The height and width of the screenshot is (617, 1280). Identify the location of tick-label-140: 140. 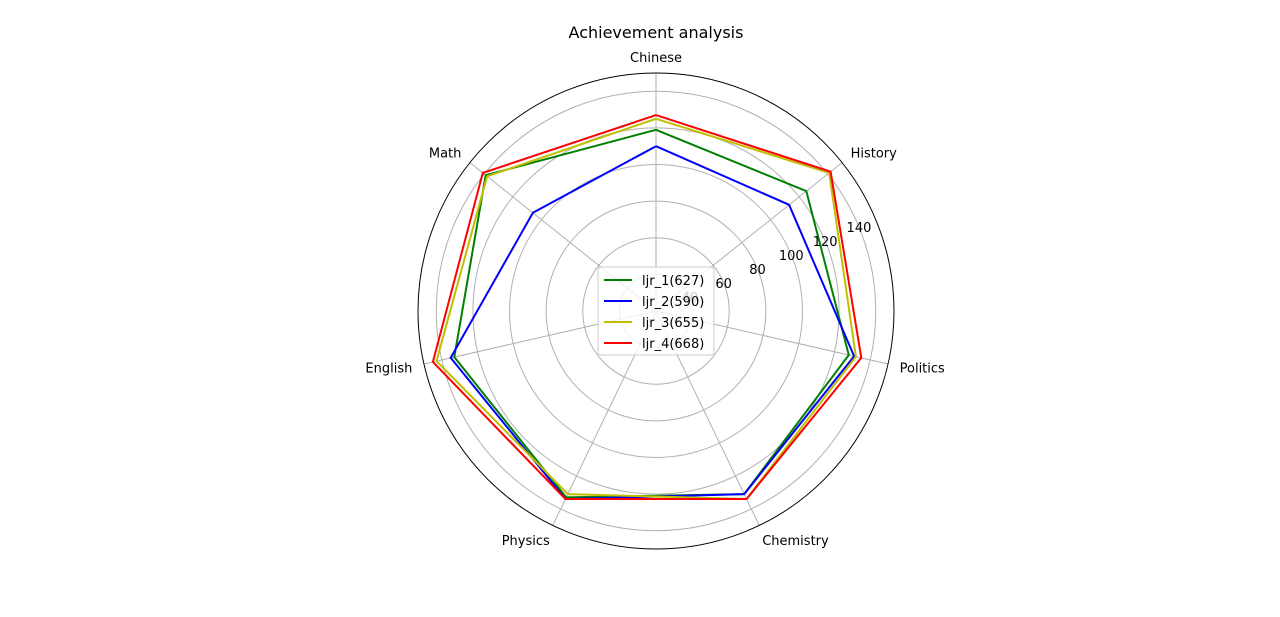
(859, 228).